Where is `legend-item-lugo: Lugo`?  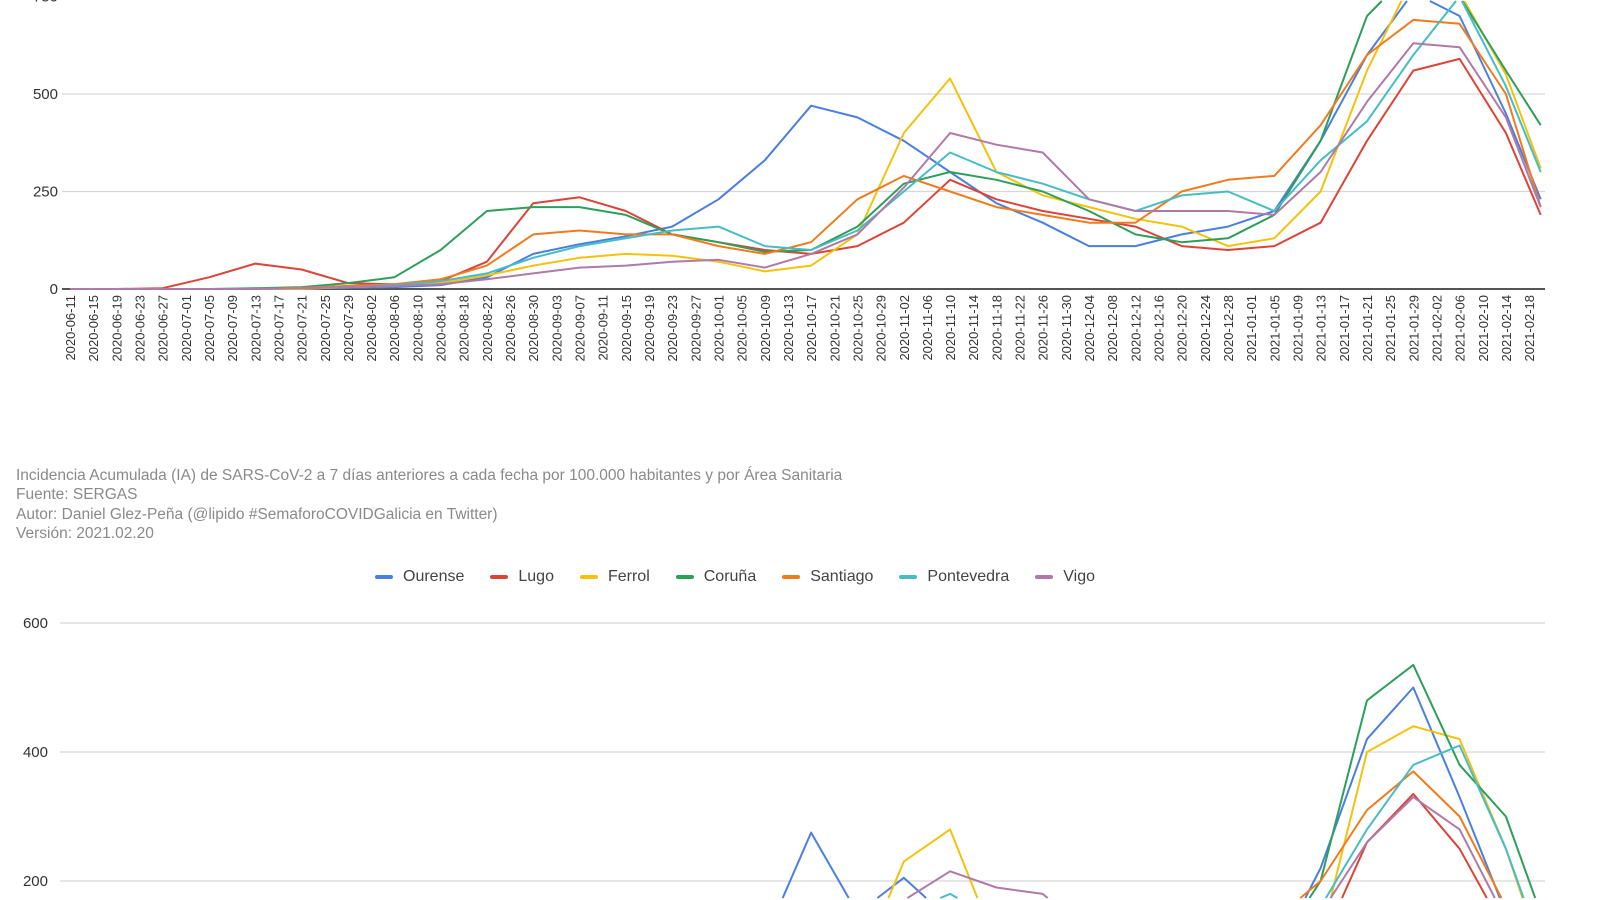
legend-item-lugo: Lugo is located at coordinates (522, 577).